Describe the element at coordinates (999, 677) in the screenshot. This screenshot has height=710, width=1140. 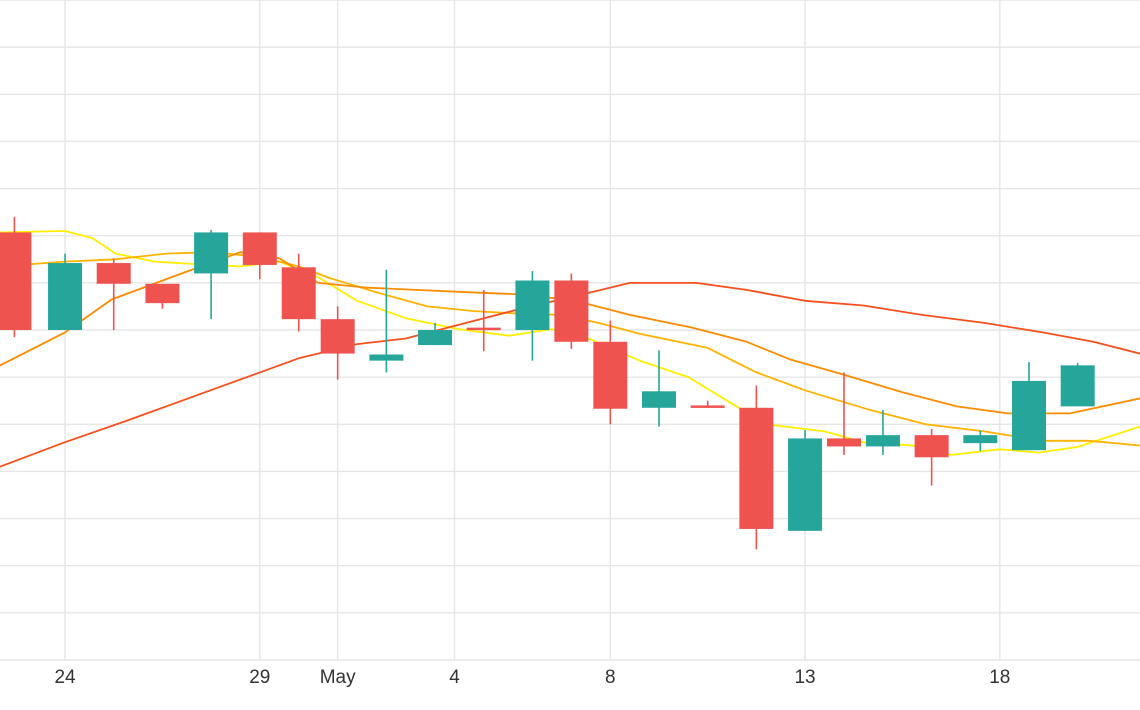
I see `x-tick-label: 18` at that location.